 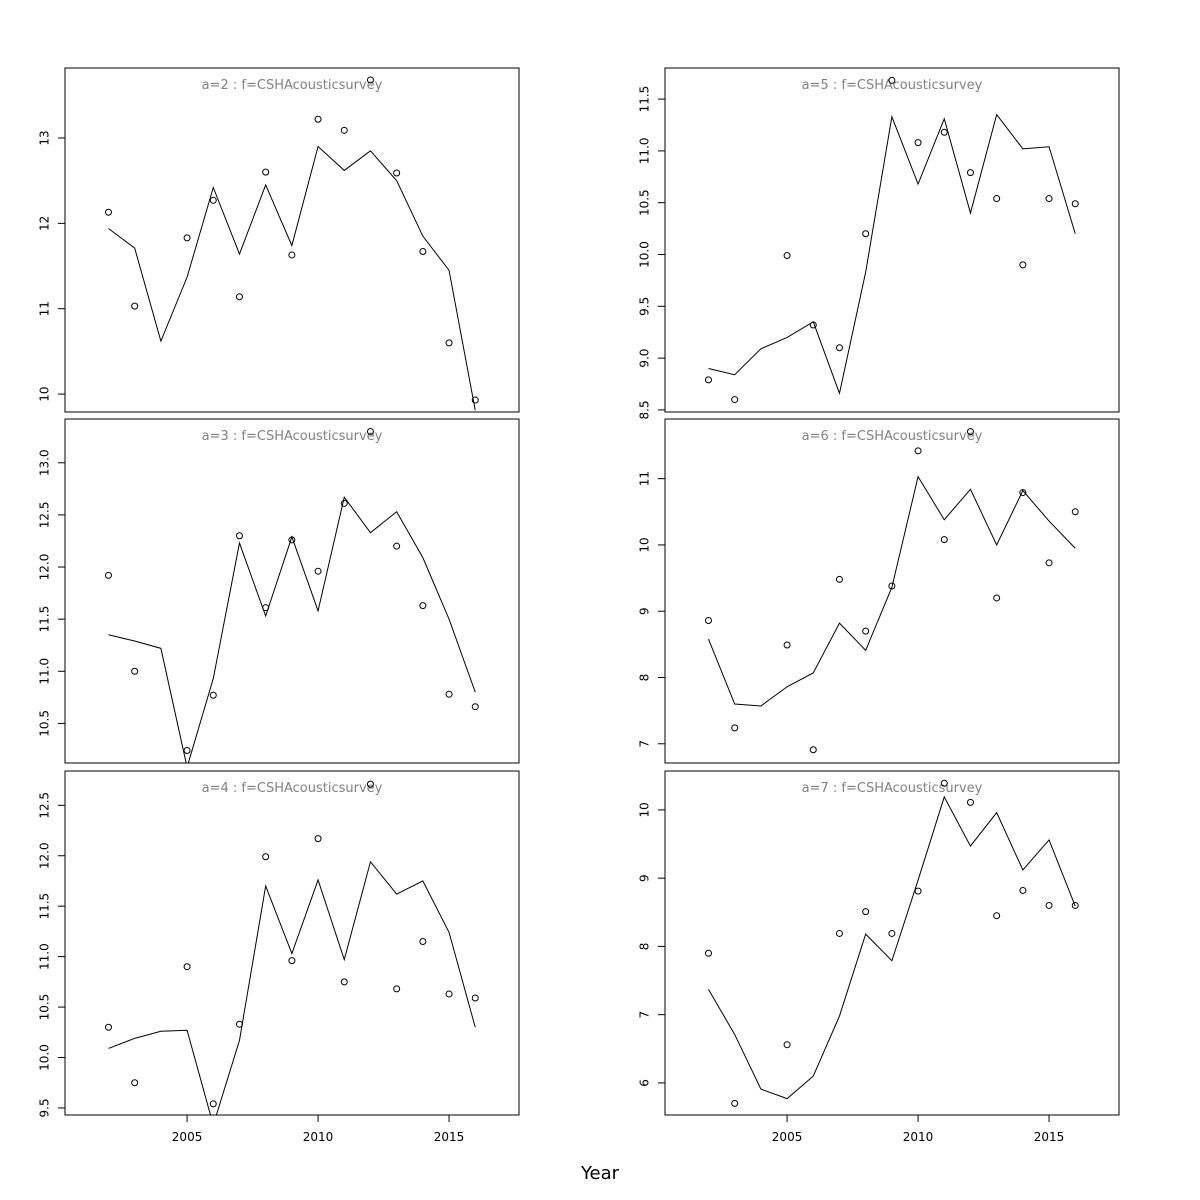 I want to click on x-tick-label: 2010, so click(x=318, y=1137).